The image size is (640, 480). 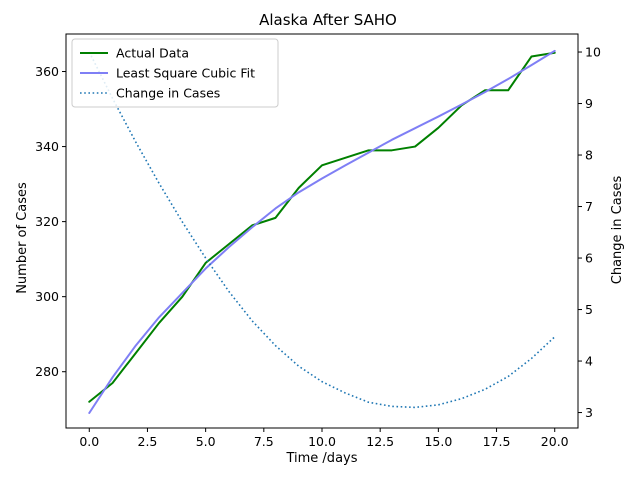 I want to click on x-tick-label: 15.0, so click(x=438, y=441).